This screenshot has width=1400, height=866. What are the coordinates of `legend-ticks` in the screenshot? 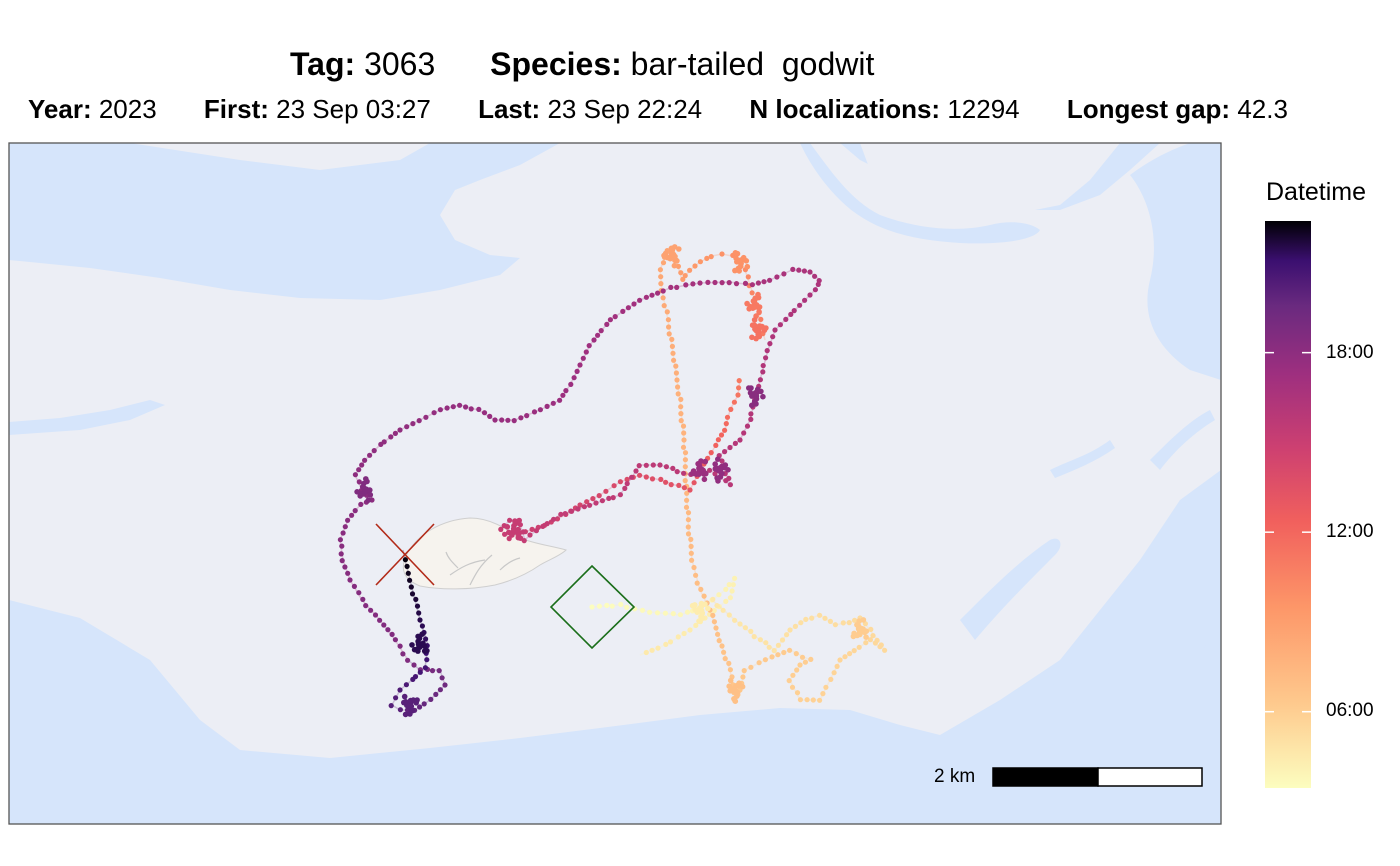 It's located at (1288, 532).